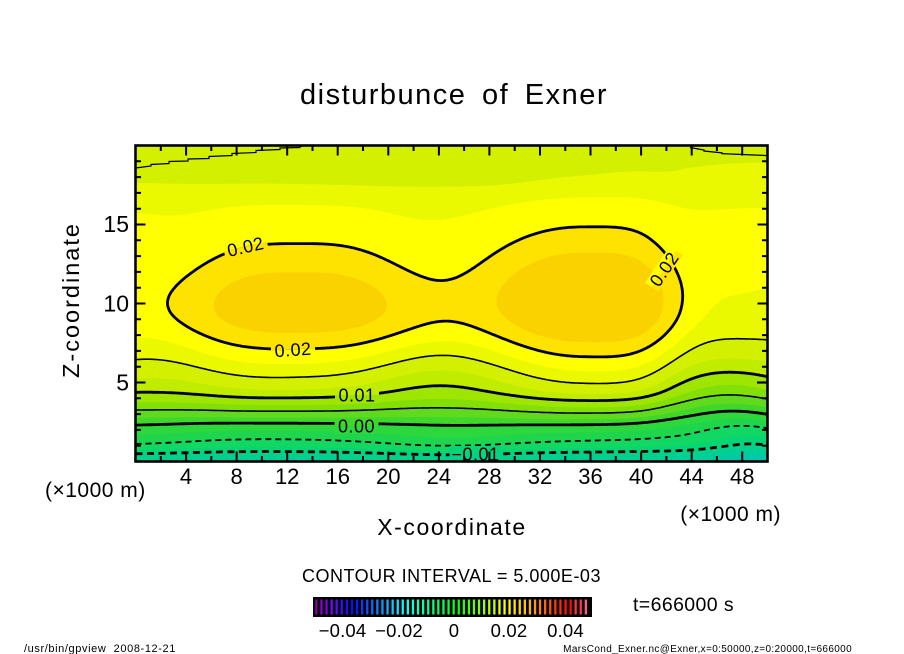 This screenshot has width=904, height=654. What do you see at coordinates (565, 630) in the screenshot?
I see `svg-text: 0.04` at bounding box center [565, 630].